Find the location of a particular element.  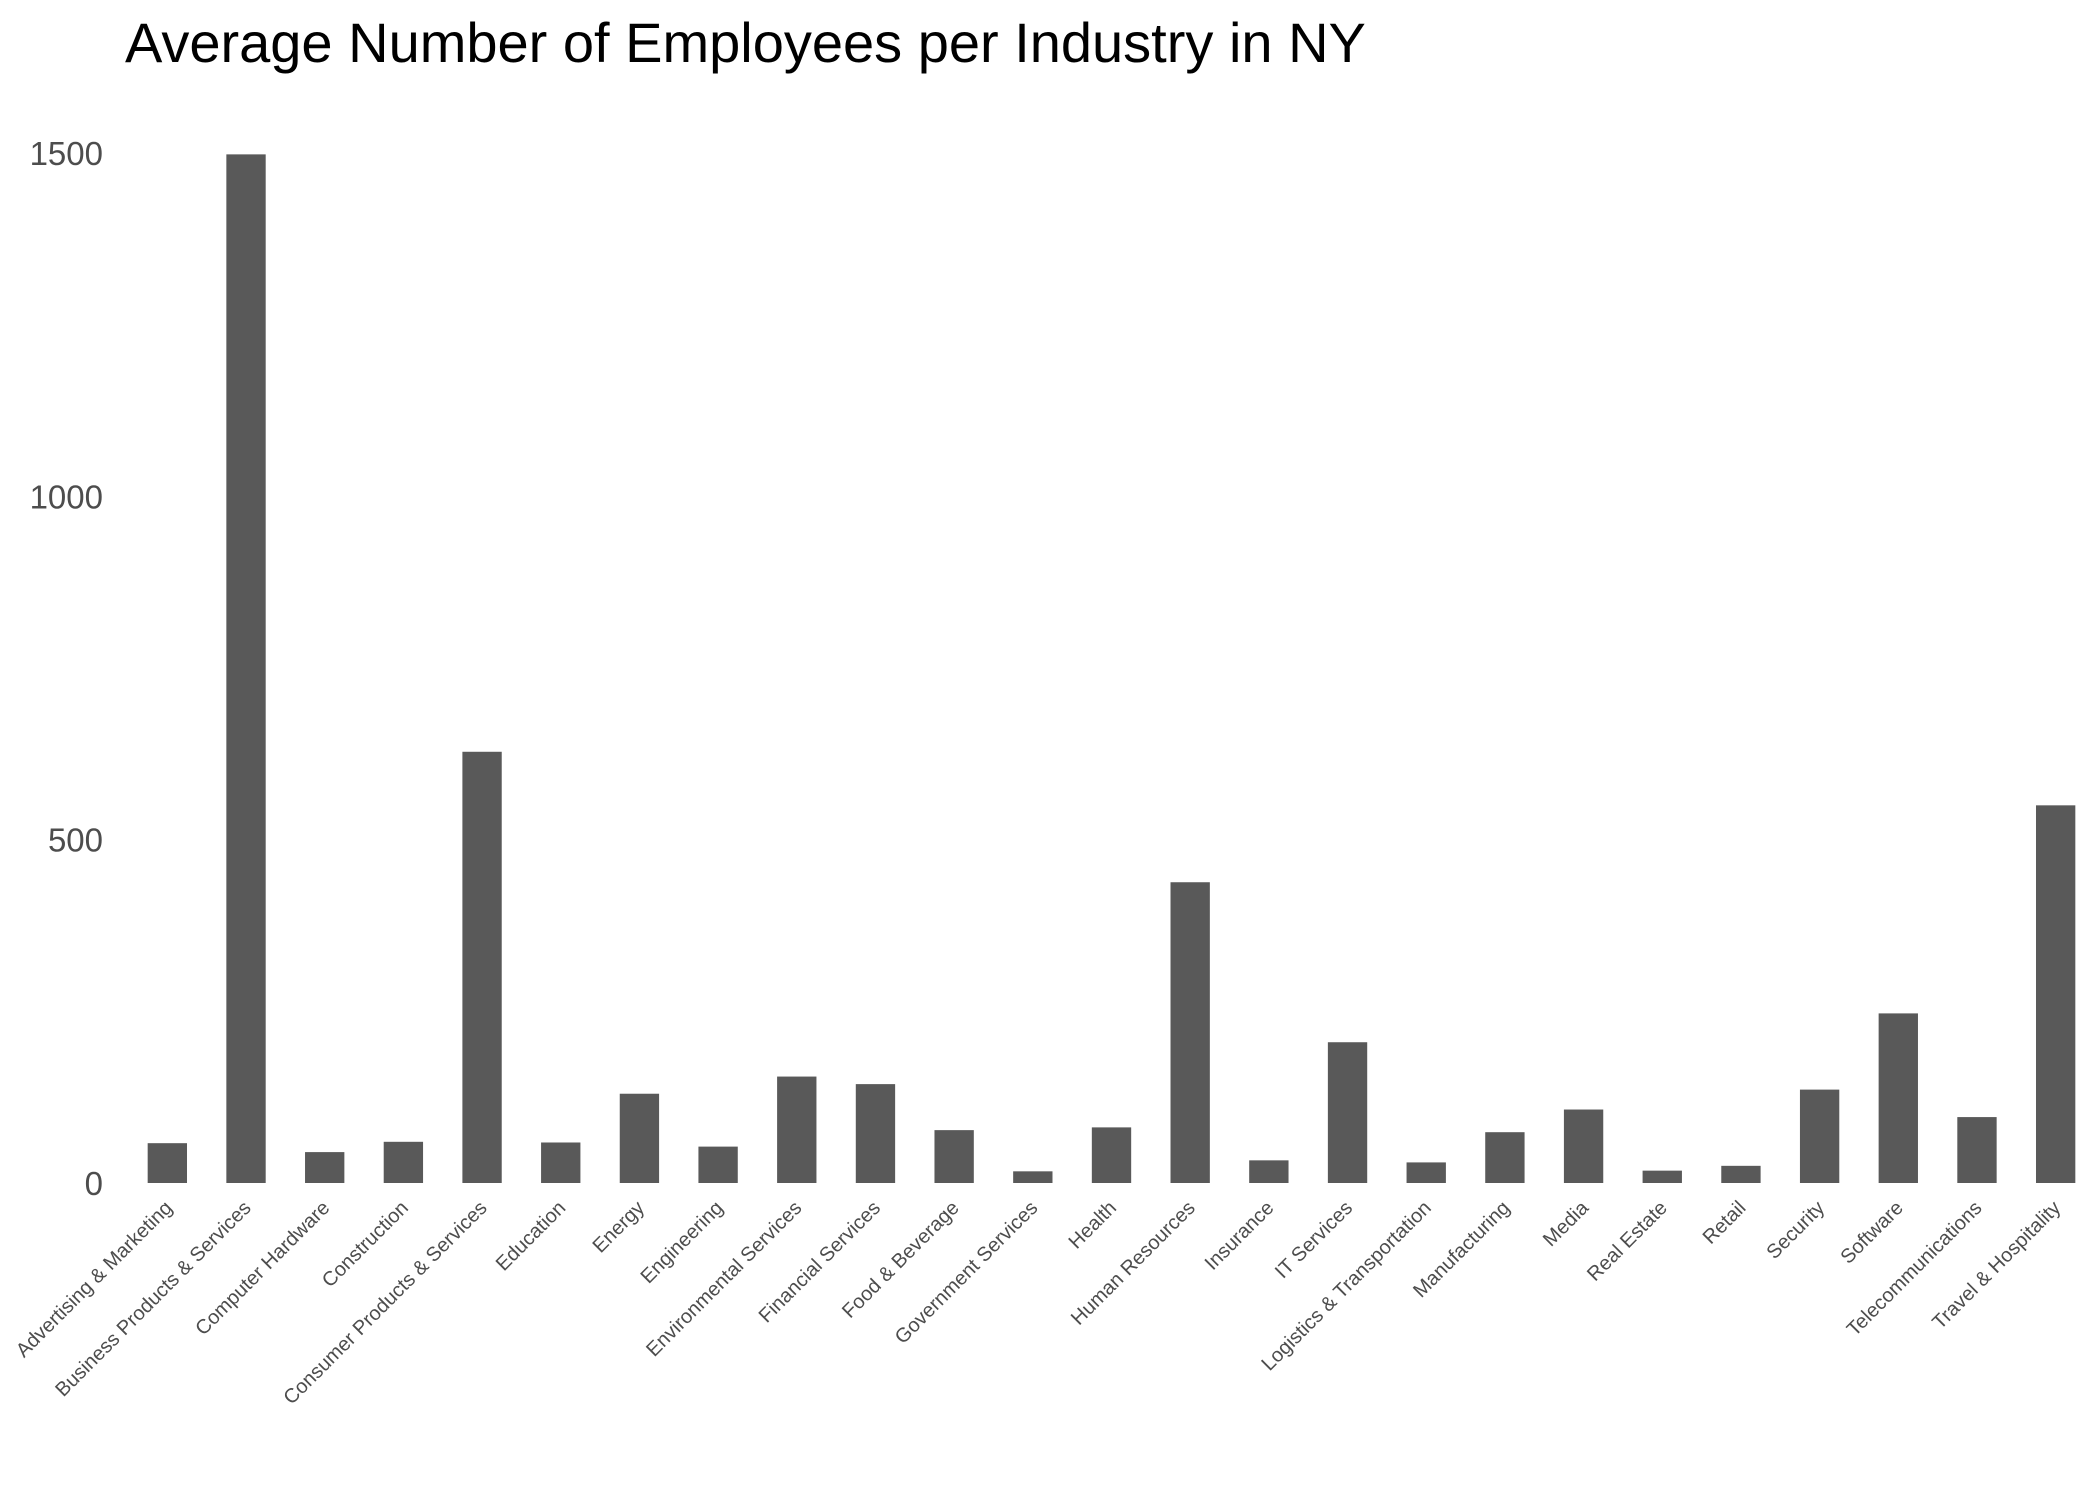

x-tick-label: Energy is located at coordinates (619, 1227).